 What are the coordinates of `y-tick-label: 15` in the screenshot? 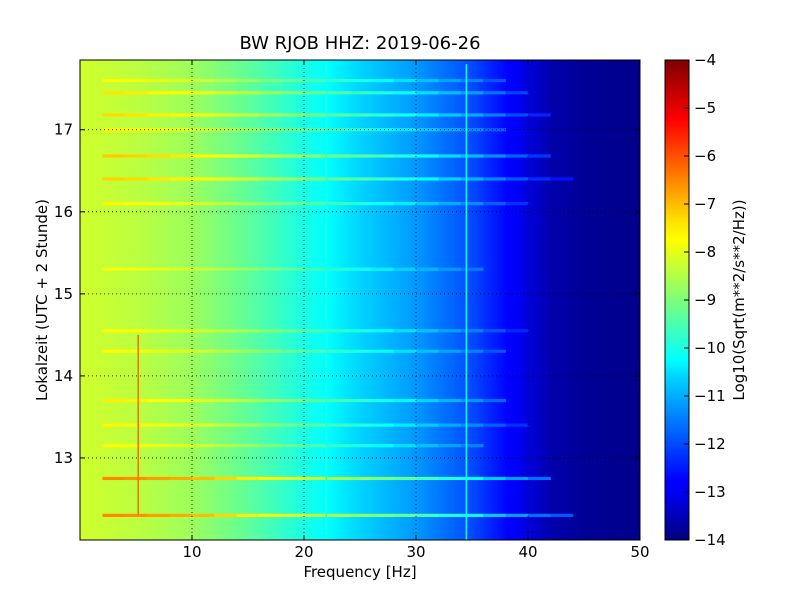 It's located at (63, 294).